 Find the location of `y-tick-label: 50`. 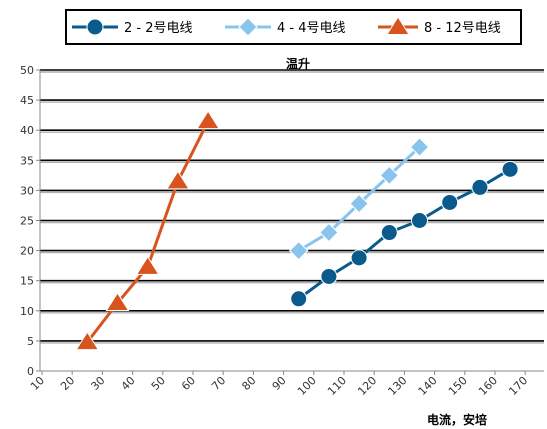

y-tick-label: 50 is located at coordinates (27, 70).